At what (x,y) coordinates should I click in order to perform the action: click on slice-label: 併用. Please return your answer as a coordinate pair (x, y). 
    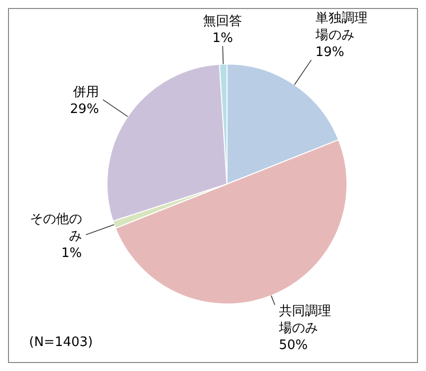
    Looking at the image, I should click on (85, 92).